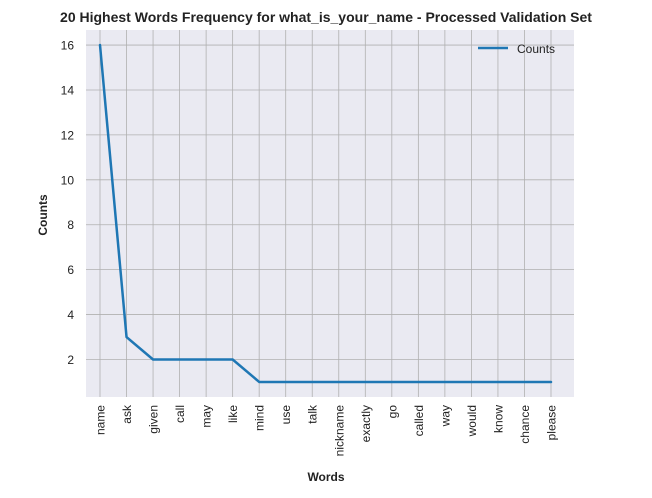 The height and width of the screenshot is (498, 652). Describe the element at coordinates (536, 49) in the screenshot. I see `legend-label-counts: Counts` at that location.